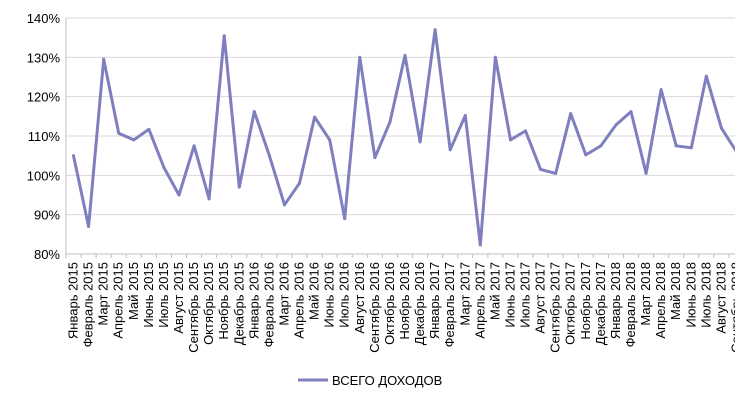 This screenshot has width=735, height=414. I want to click on x-tick-label: Март 2017, so click(464, 294).